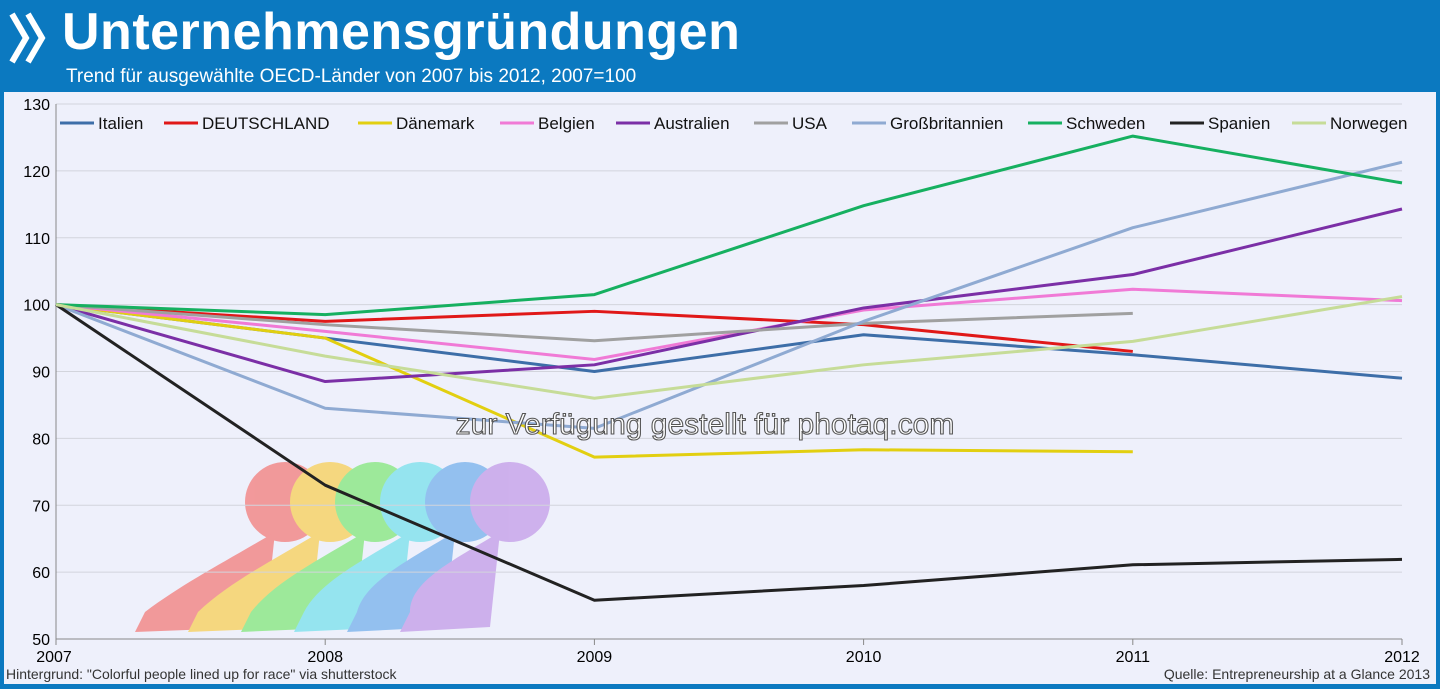 Image resolution: width=1440 pixels, height=689 pixels. I want to click on x-tick-label: 2012, so click(1402, 657).